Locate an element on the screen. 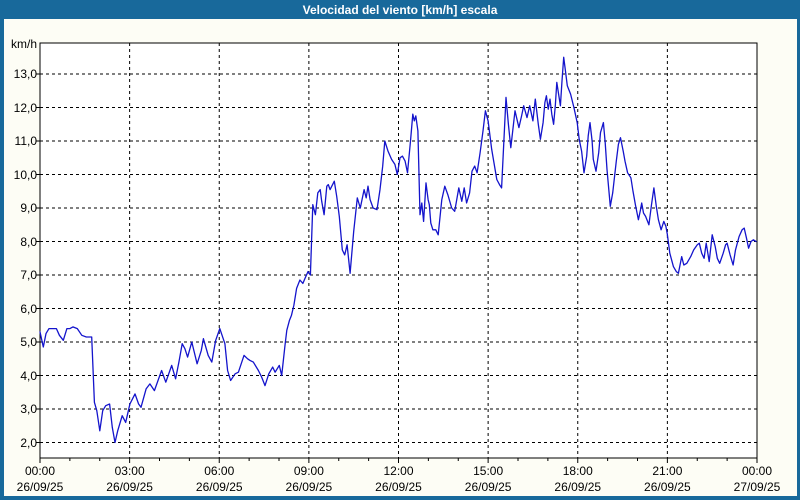  y-tick-label: 5,0 is located at coordinates (28, 342).